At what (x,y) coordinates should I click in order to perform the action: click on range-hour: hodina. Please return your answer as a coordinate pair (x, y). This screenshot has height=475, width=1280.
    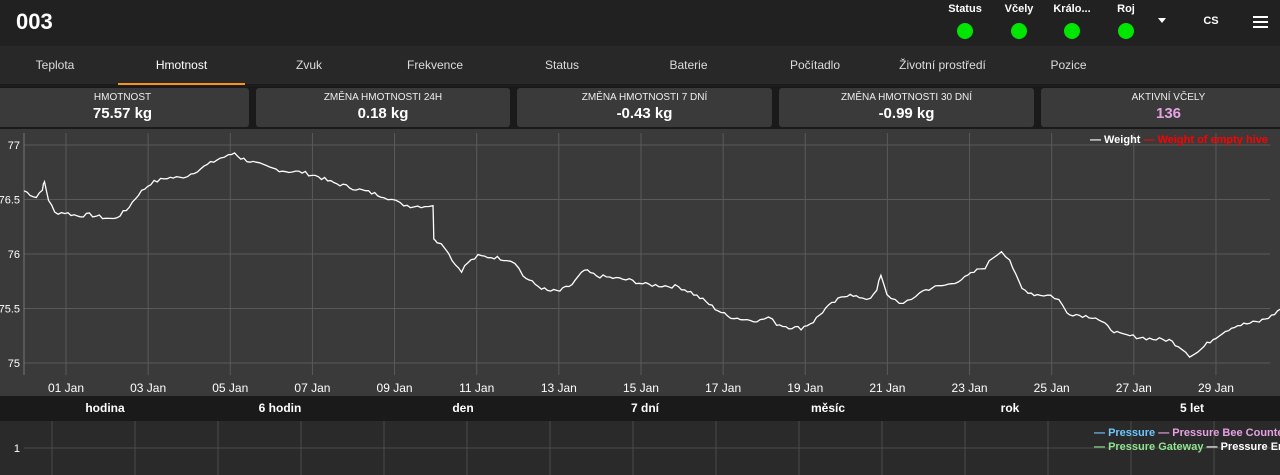
    Looking at the image, I should click on (105, 408).